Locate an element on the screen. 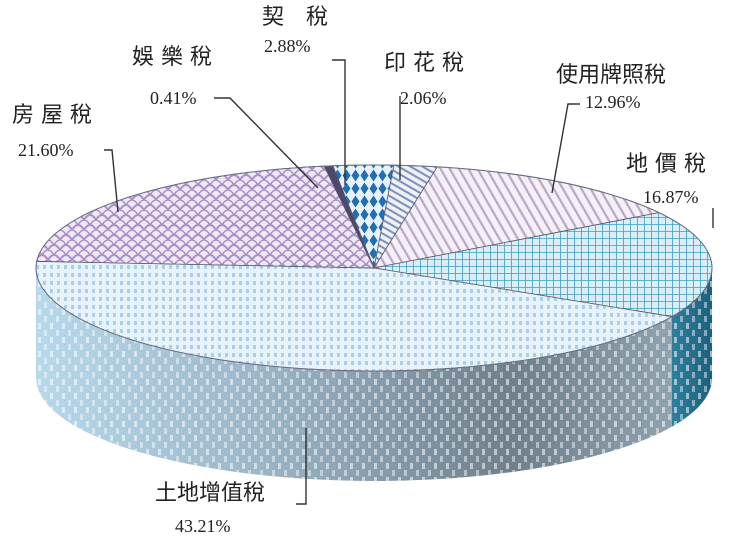  slice-value-6: 0.41% is located at coordinates (173, 98).